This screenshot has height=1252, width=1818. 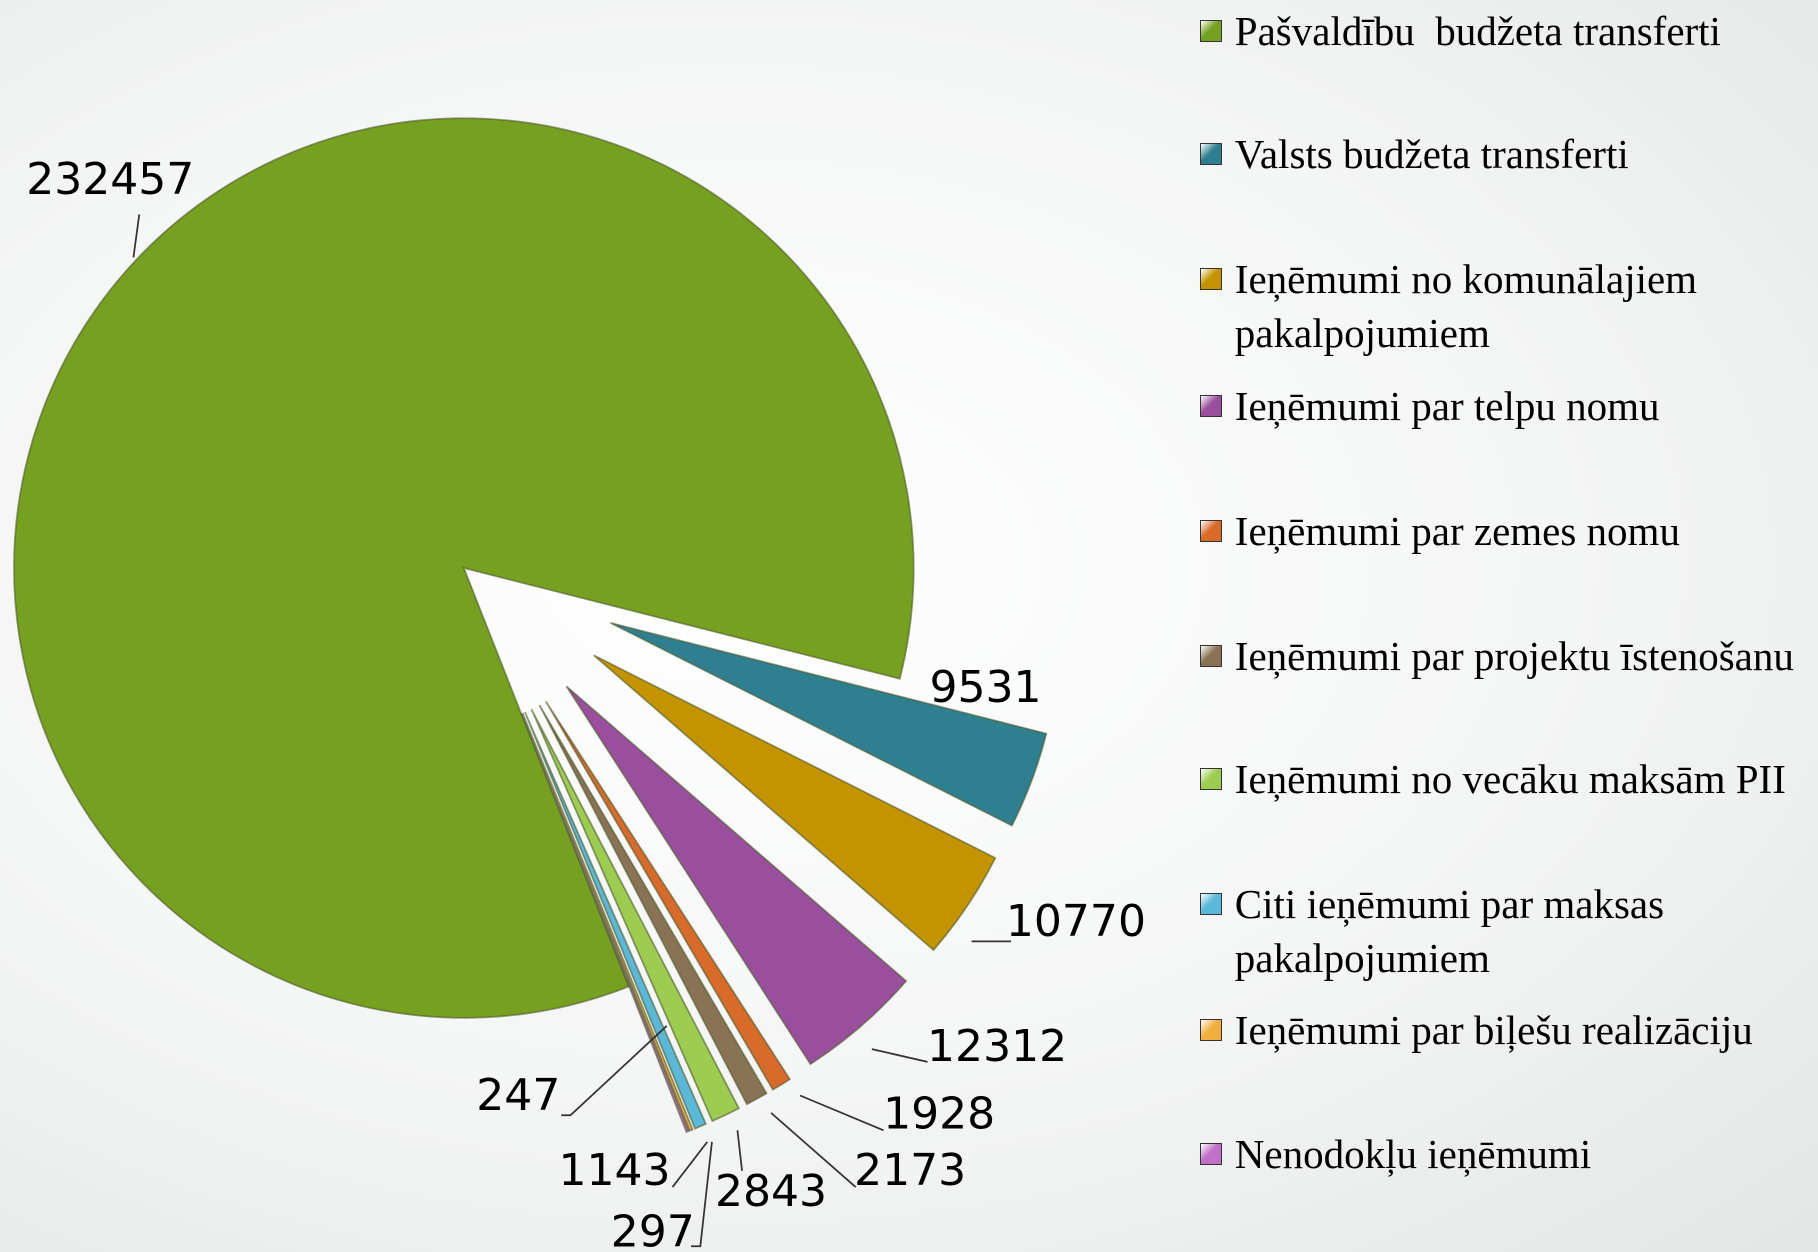 What do you see at coordinates (1514, 656) in the screenshot?
I see `legend-label: Ieņēmumi par projektu īstenošanu` at bounding box center [1514, 656].